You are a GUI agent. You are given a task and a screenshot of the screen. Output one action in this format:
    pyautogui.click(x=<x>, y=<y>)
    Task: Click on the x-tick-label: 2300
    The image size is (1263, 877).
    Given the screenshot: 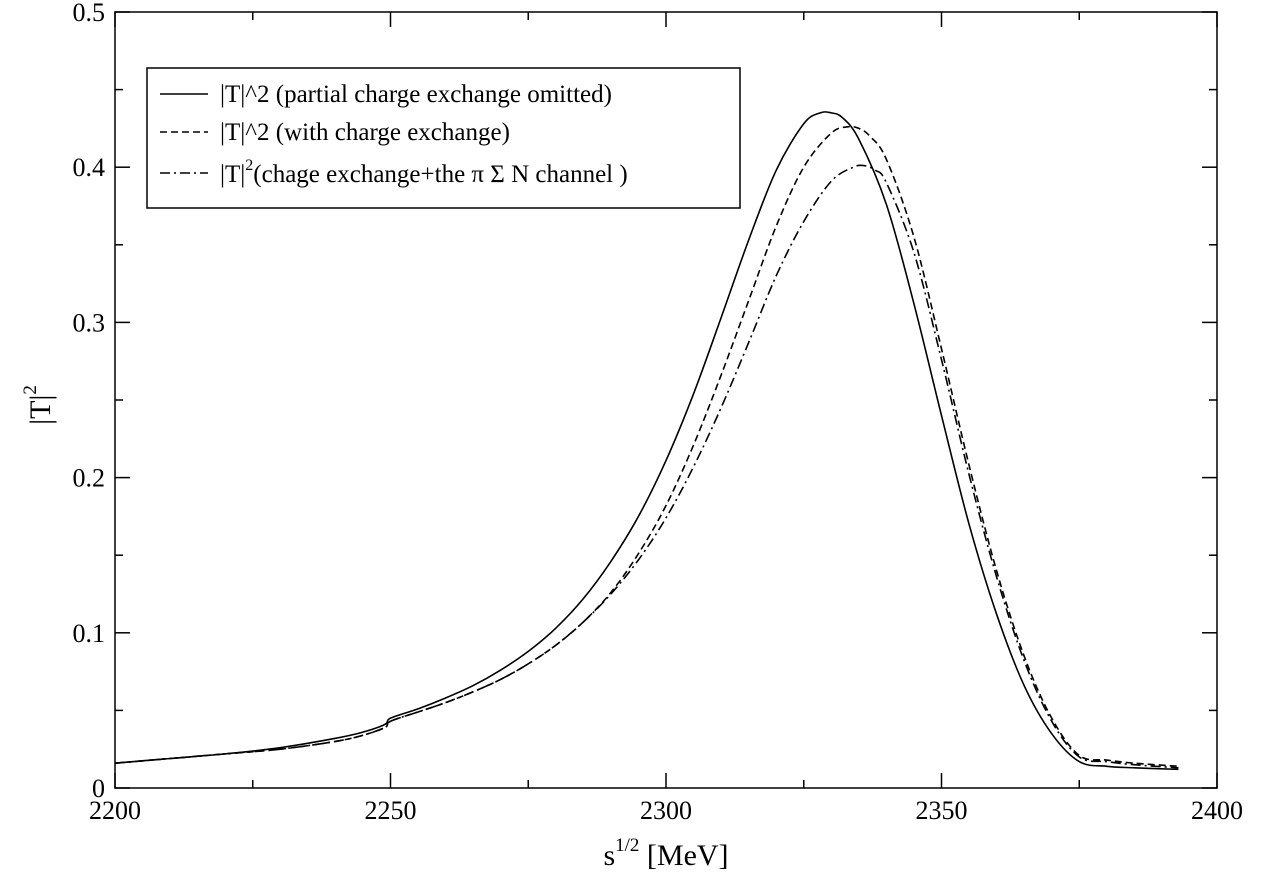 What is the action you would take?
    pyautogui.click(x=666, y=810)
    